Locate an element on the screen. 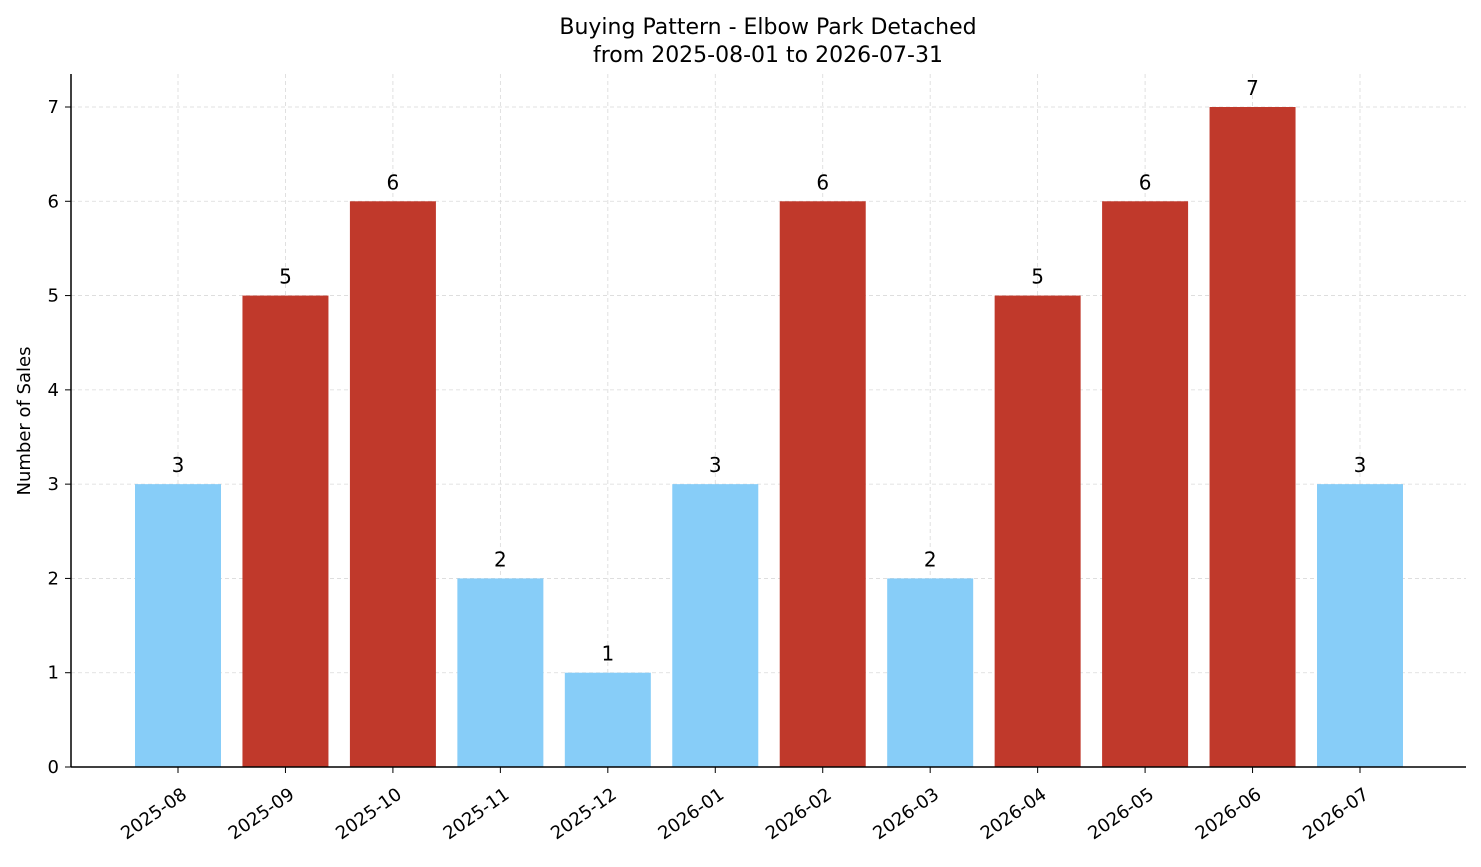  chart-title: Buying Pattern - Elbow Park Detached is located at coordinates (767, 27).